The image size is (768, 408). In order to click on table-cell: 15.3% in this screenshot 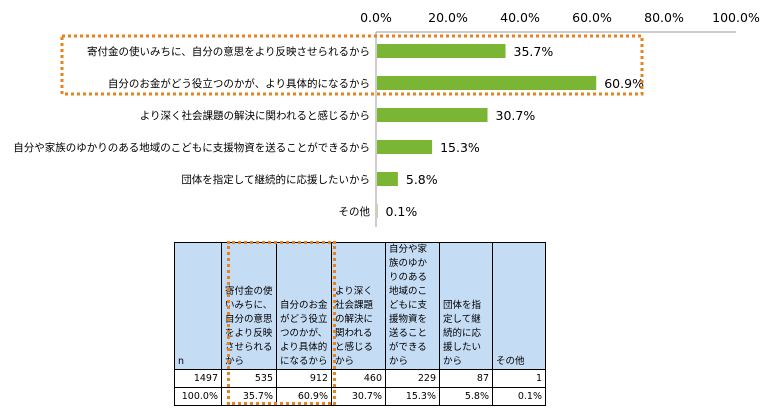, I will do `click(412, 396)`.